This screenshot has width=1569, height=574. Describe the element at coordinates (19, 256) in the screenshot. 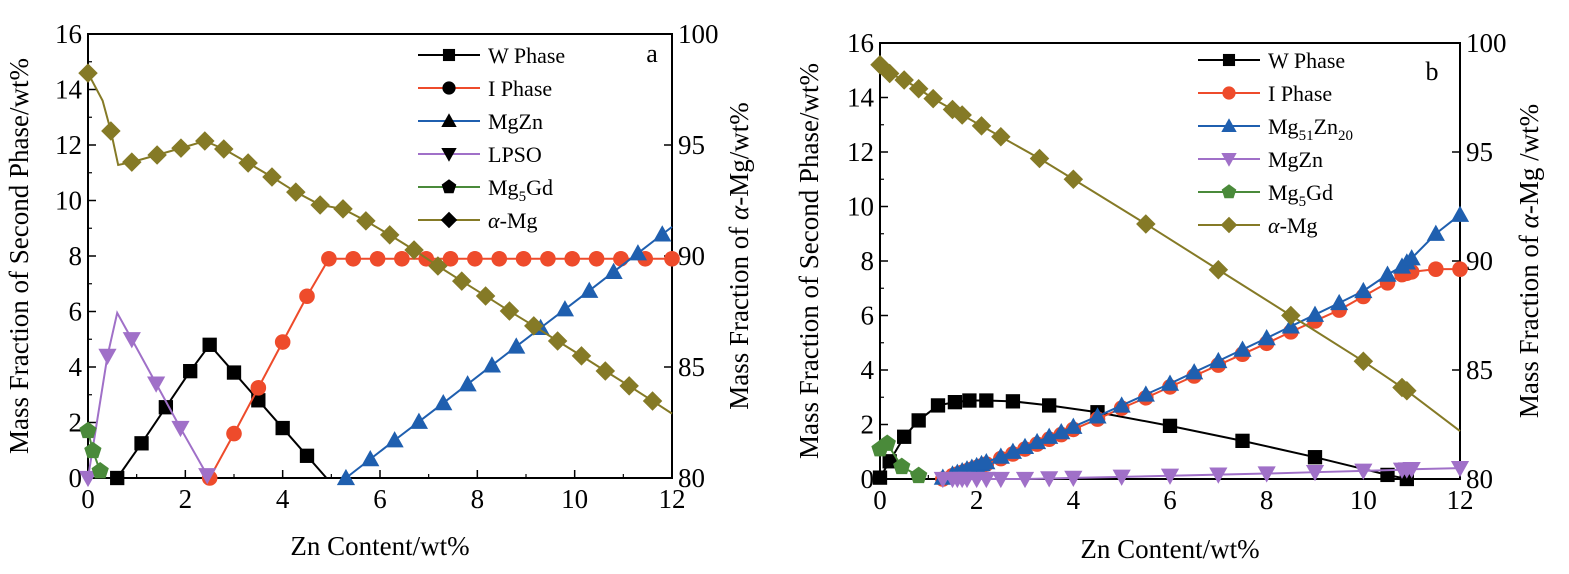

I see `y-axis-title: Mass Fraction of Second Phase/wt%` at that location.